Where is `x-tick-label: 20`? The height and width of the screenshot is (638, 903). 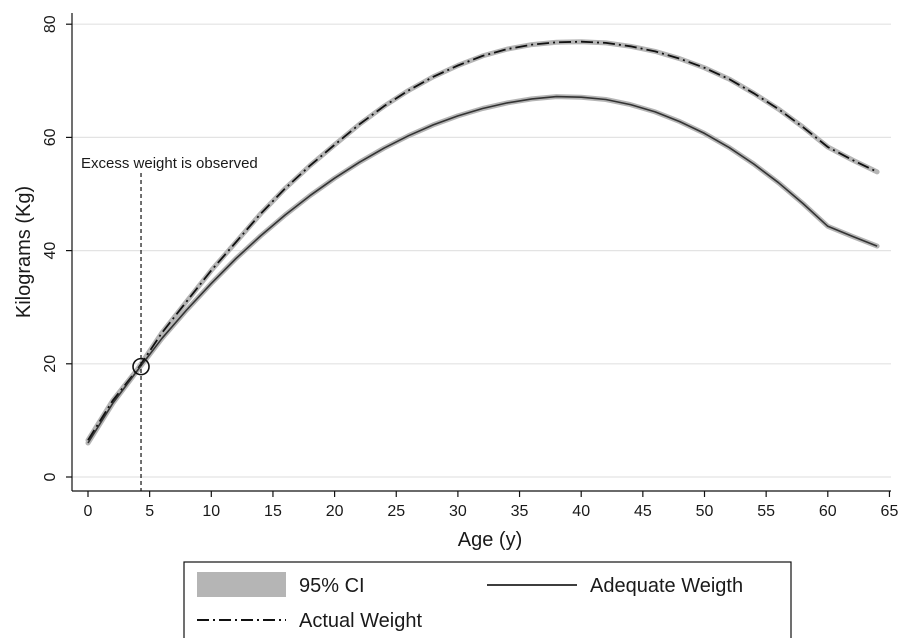 x-tick-label: 20 is located at coordinates (335, 511).